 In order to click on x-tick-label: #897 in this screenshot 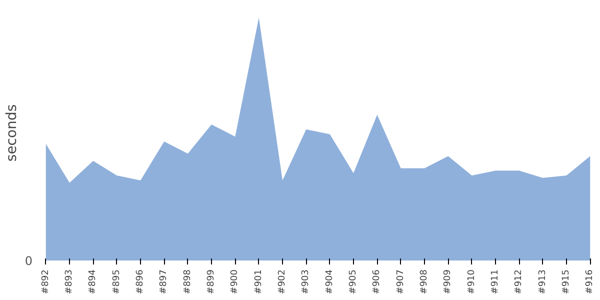, I will do `click(164, 281)`.